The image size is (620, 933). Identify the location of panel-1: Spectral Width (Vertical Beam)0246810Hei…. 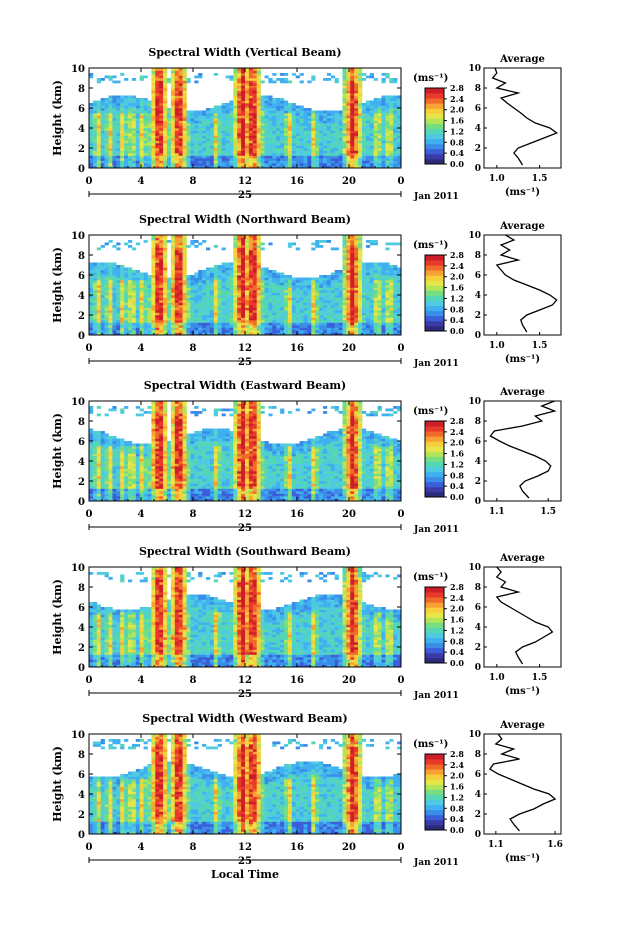
(306, 124).